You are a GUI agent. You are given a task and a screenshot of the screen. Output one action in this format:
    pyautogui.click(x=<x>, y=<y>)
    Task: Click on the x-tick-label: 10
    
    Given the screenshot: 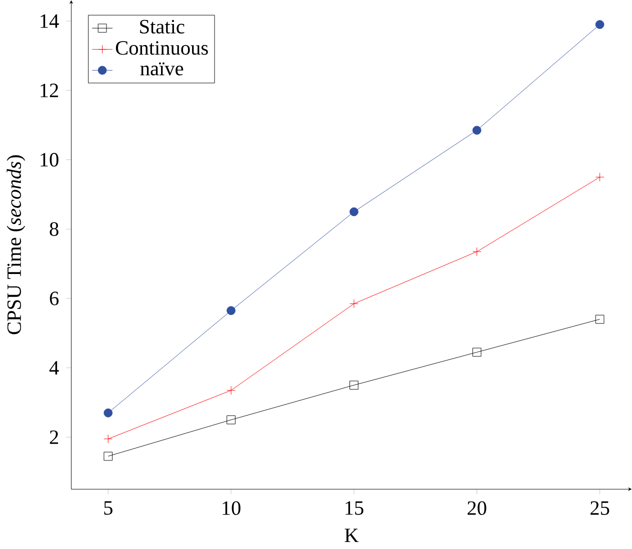 What is the action you would take?
    pyautogui.click(x=231, y=508)
    